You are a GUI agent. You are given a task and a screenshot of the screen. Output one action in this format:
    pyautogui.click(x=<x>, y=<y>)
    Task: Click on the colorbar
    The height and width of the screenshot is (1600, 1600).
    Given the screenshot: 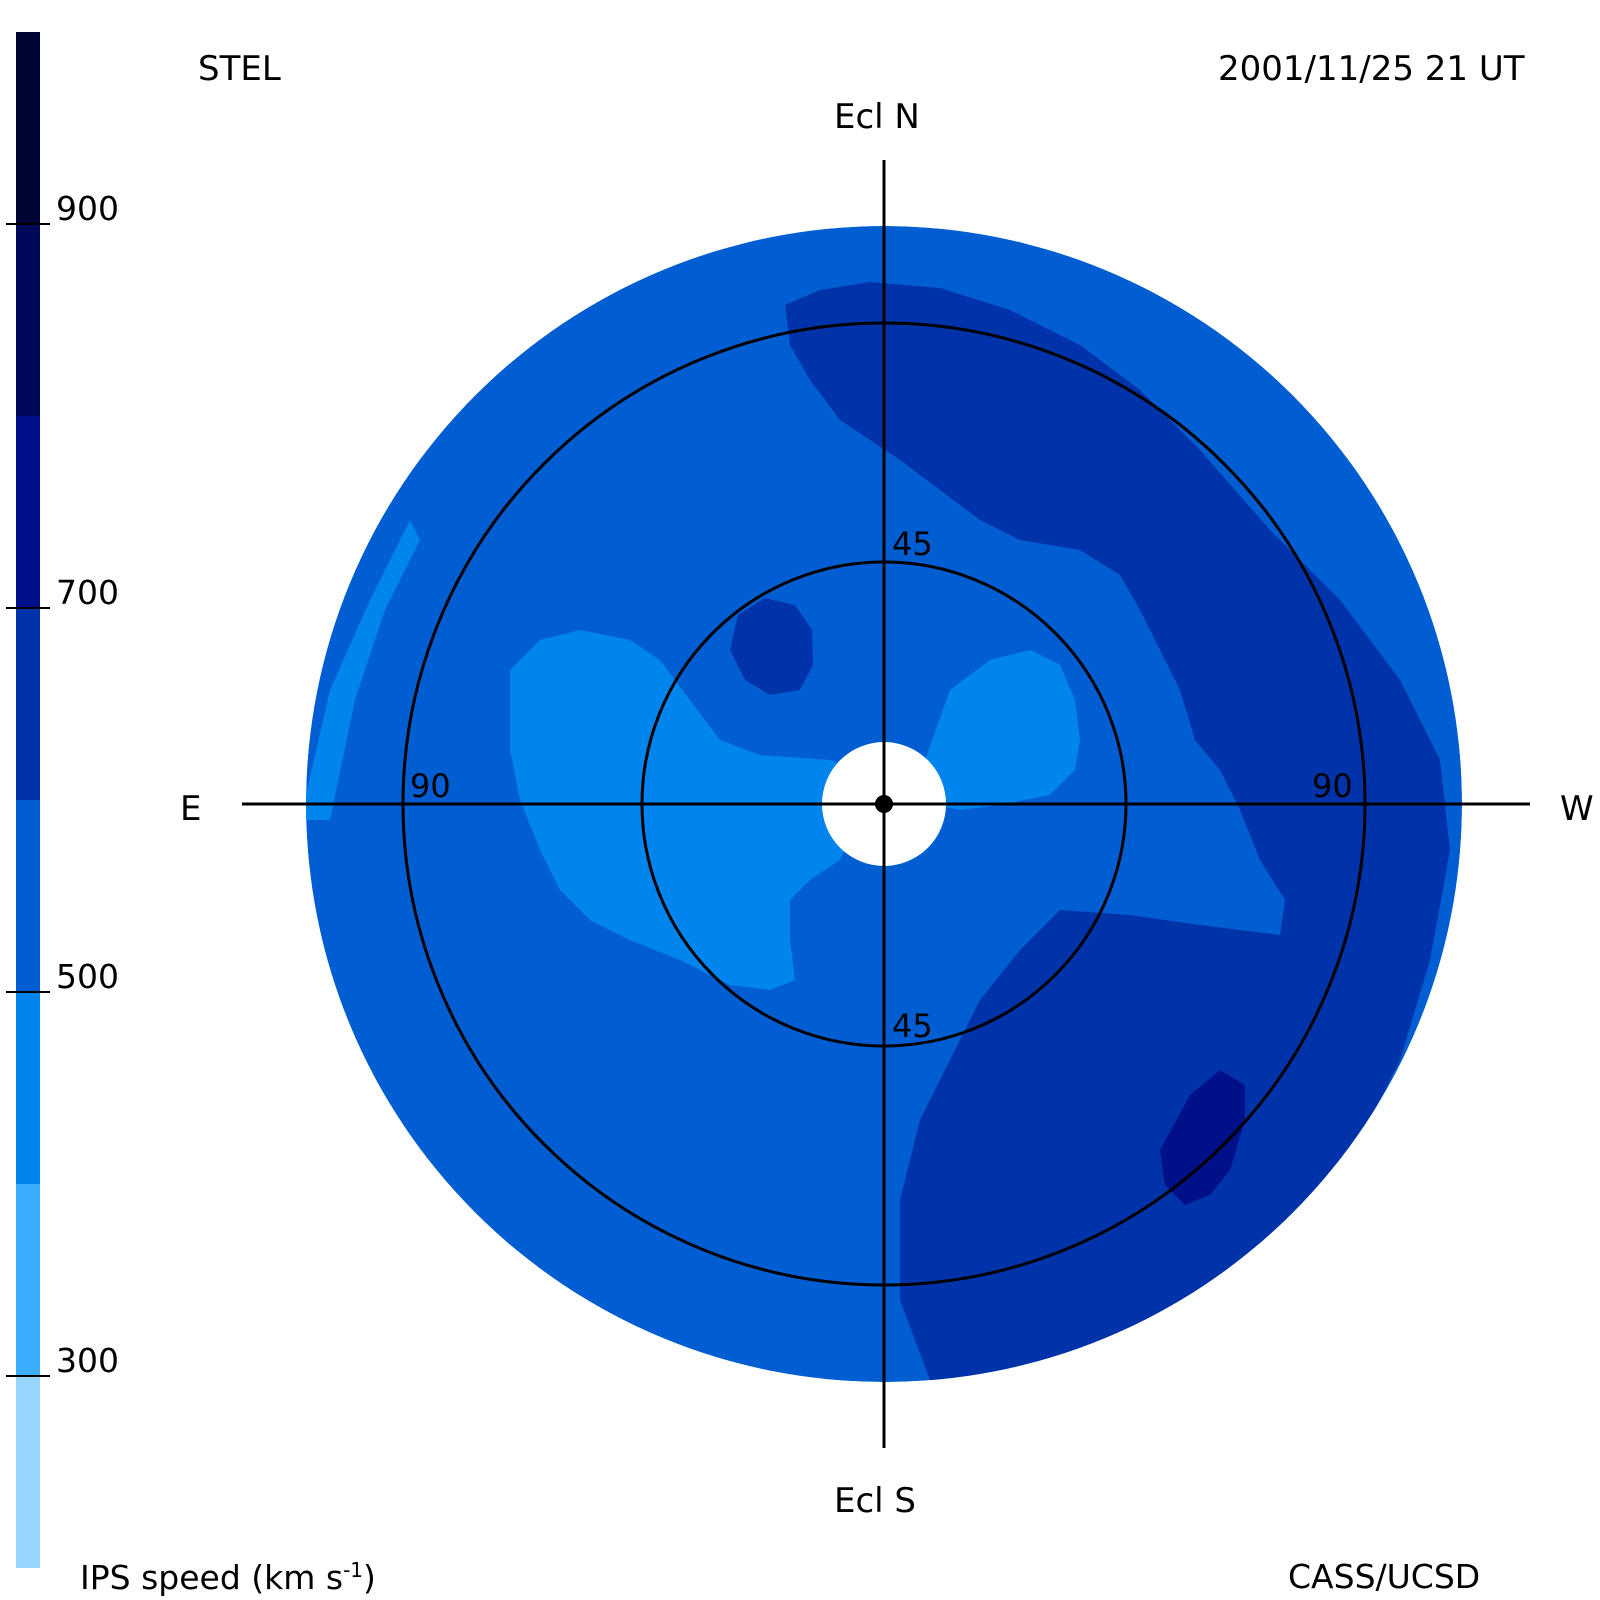 What is the action you would take?
    pyautogui.click(x=28, y=800)
    